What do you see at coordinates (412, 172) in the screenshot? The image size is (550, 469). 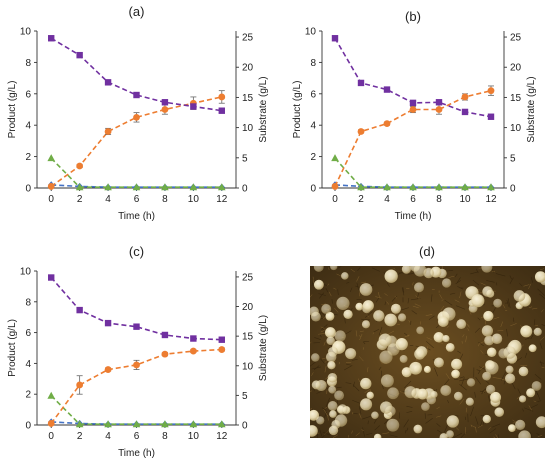 I see `series-line-triangle` at bounding box center [412, 172].